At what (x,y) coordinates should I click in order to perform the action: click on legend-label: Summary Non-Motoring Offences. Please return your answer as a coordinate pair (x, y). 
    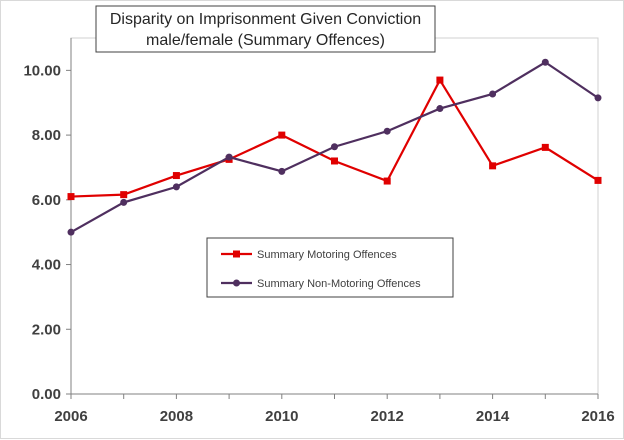
    Looking at the image, I should click on (339, 284).